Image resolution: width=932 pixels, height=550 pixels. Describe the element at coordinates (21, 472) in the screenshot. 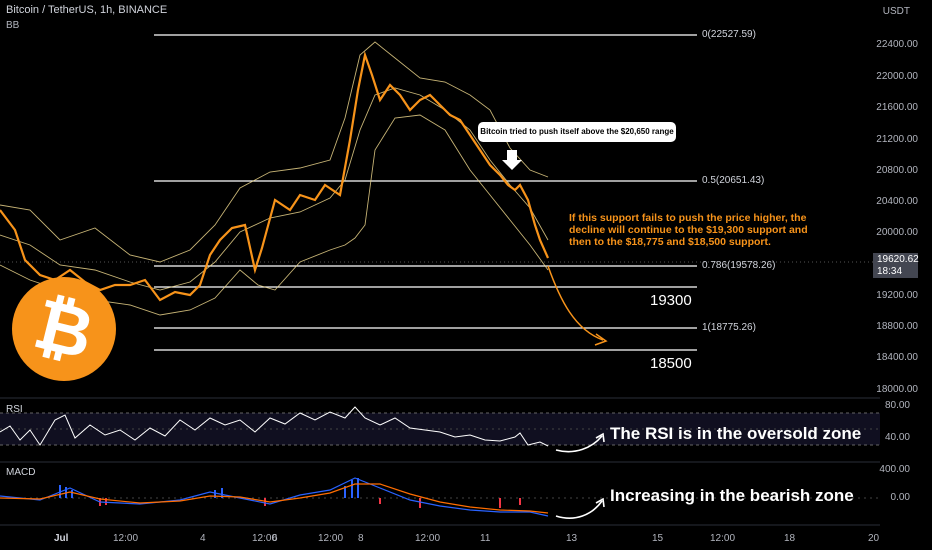

I see `macd-title: MACD` at that location.